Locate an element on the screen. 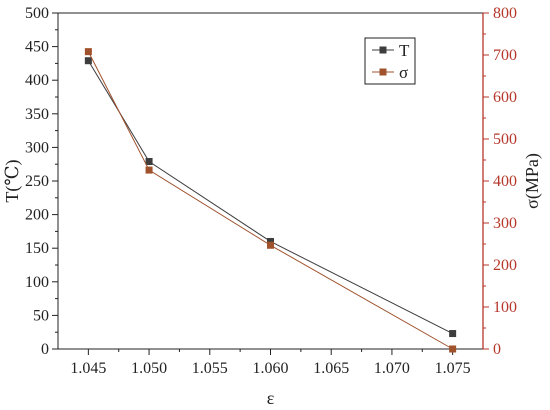 Image resolution: width=550 pixels, height=410 pixels. legend-label-t: T is located at coordinates (404, 50).